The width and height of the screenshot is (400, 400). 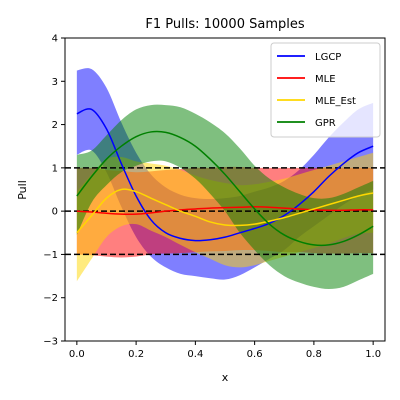 I want to click on y-tick-label: −3, so click(x=50, y=342).